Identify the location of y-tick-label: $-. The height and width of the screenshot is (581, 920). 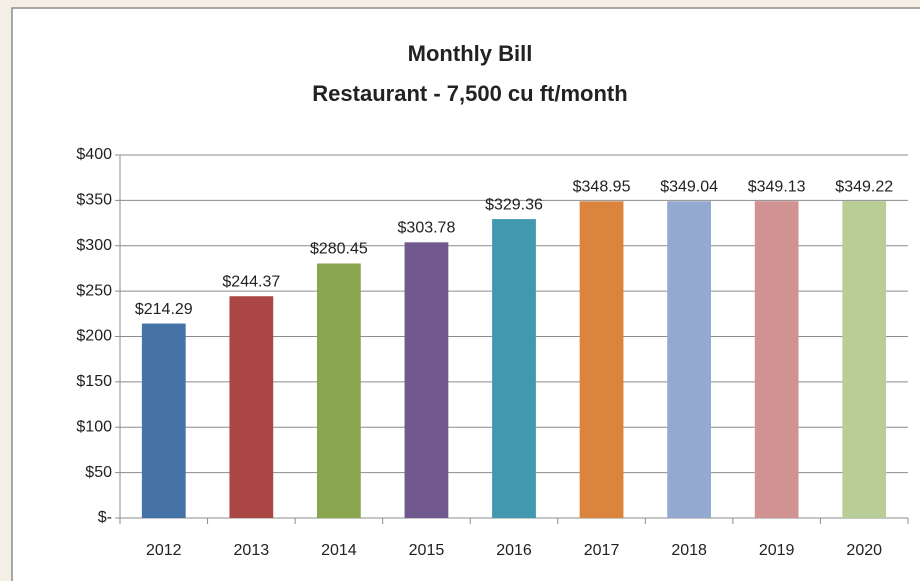
(105, 517).